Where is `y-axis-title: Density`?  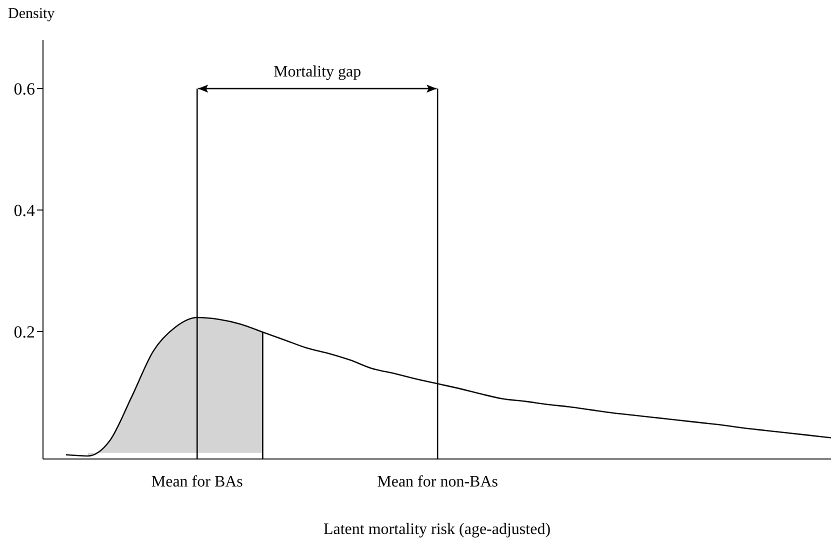 y-axis-title: Density is located at coordinates (31, 14).